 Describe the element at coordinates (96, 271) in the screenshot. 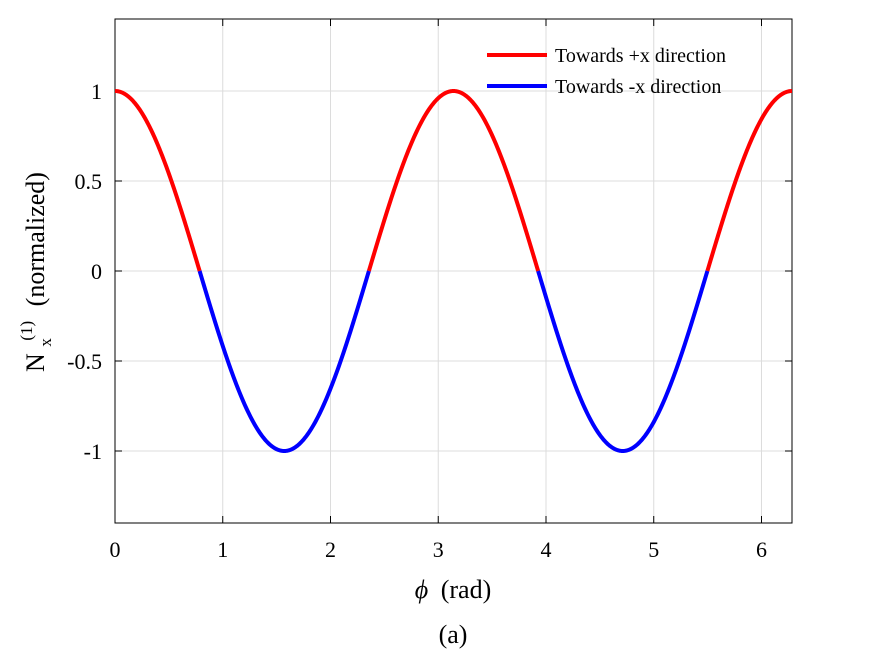

I see `y-tick-label: 0` at that location.